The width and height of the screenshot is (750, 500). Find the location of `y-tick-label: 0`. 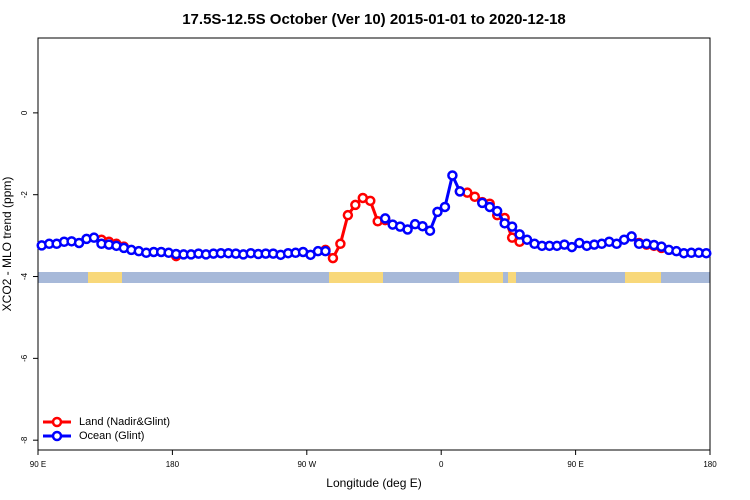

y-tick-label: 0 is located at coordinates (24, 112).